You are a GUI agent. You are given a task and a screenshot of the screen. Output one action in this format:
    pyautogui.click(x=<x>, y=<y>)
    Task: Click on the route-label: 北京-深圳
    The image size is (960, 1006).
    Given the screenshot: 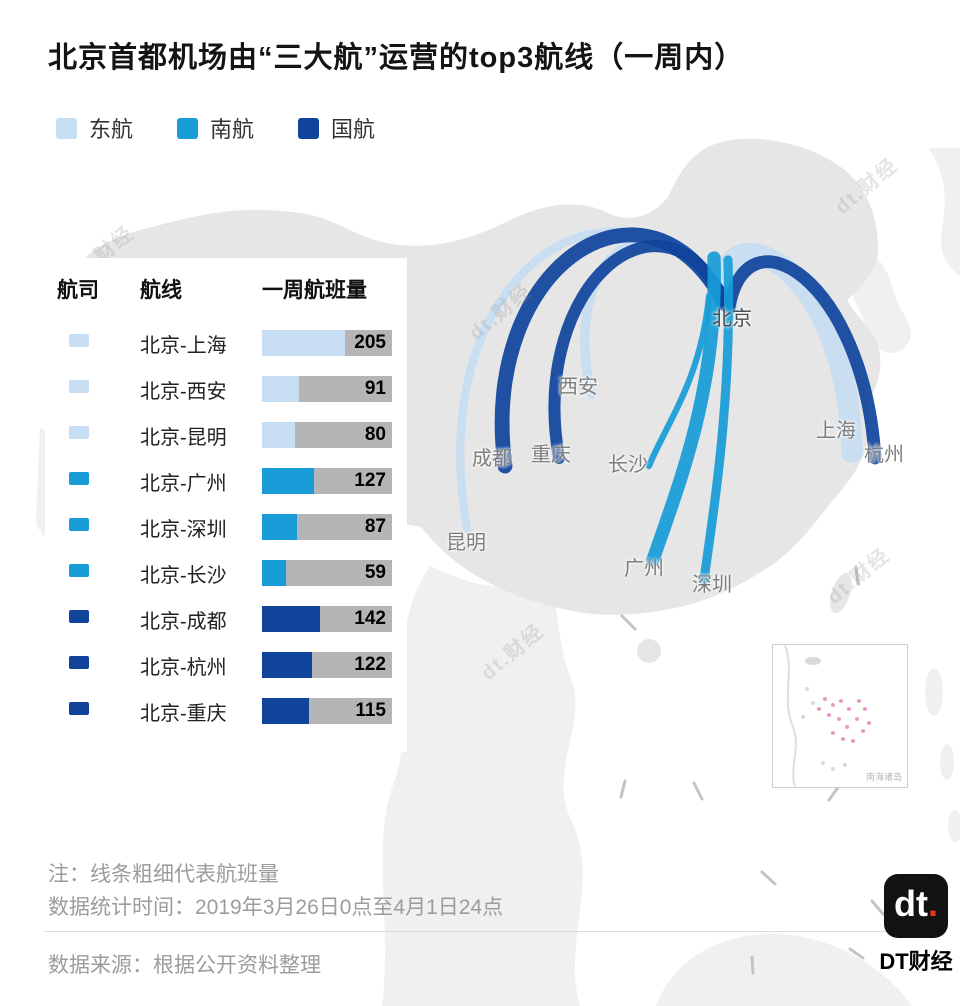 What is the action you would take?
    pyautogui.click(x=183, y=529)
    